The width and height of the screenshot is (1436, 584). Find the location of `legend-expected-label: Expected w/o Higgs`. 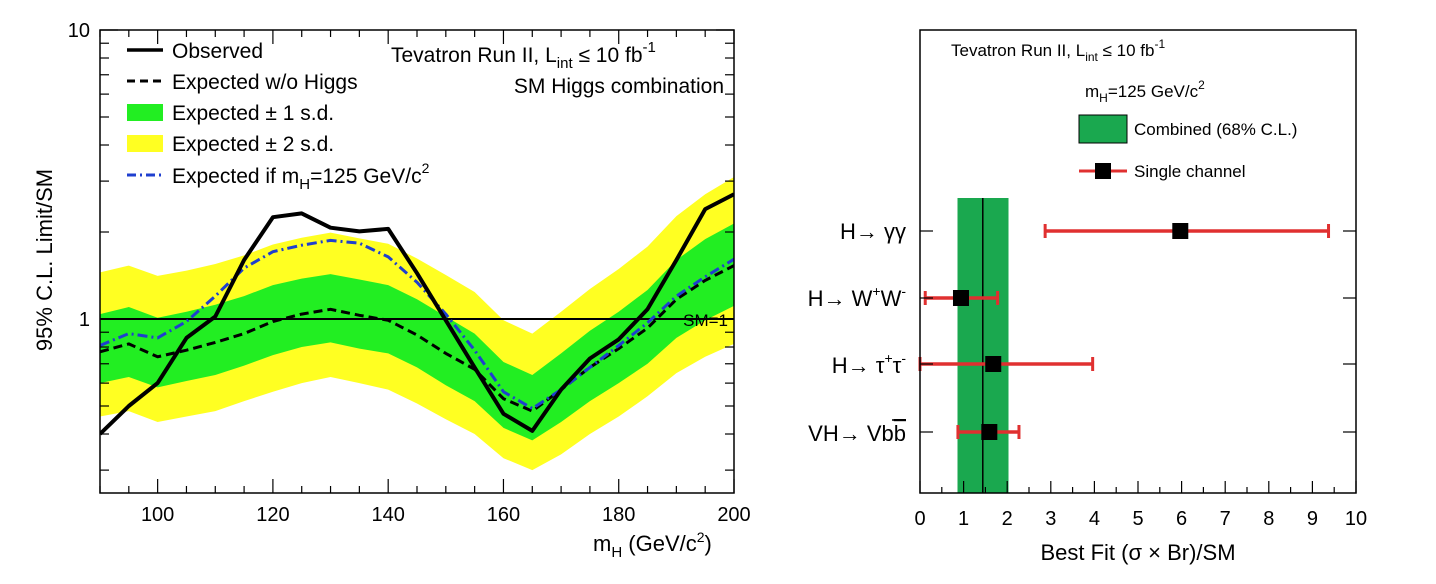

legend-expected-label: Expected w/o Higgs is located at coordinates (265, 82).